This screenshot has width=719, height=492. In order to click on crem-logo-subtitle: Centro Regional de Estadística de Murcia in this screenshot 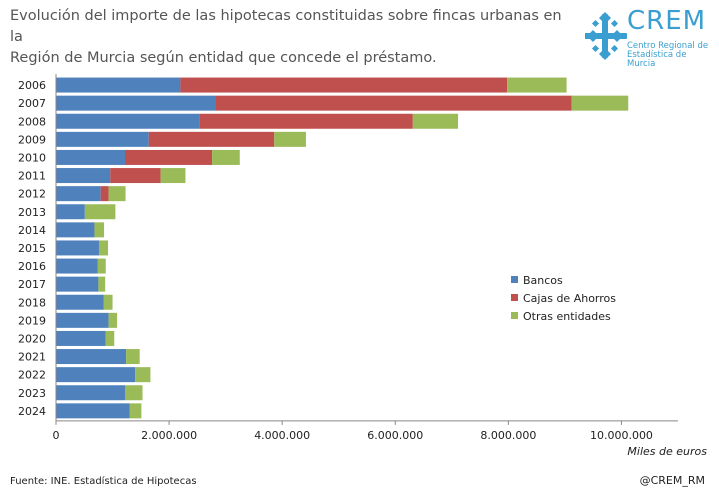, I will do `click(672, 55)`.